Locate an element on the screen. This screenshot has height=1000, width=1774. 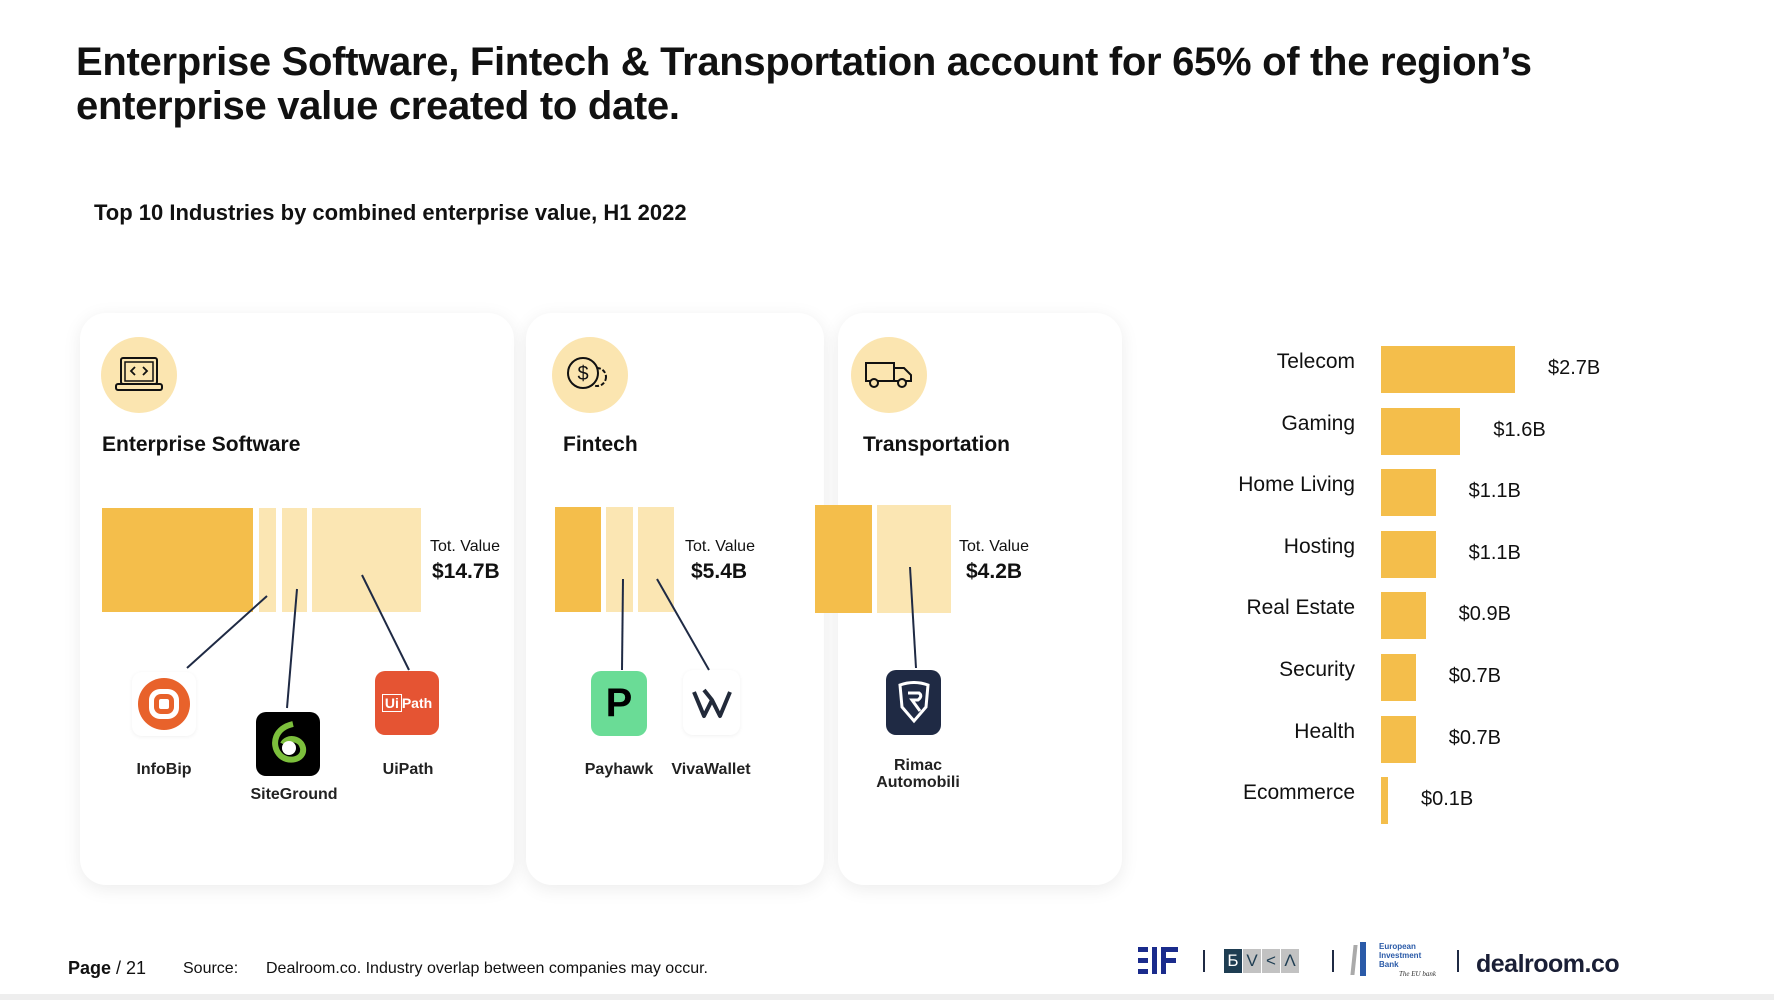
bar-ecommerce is located at coordinates (1384, 801).